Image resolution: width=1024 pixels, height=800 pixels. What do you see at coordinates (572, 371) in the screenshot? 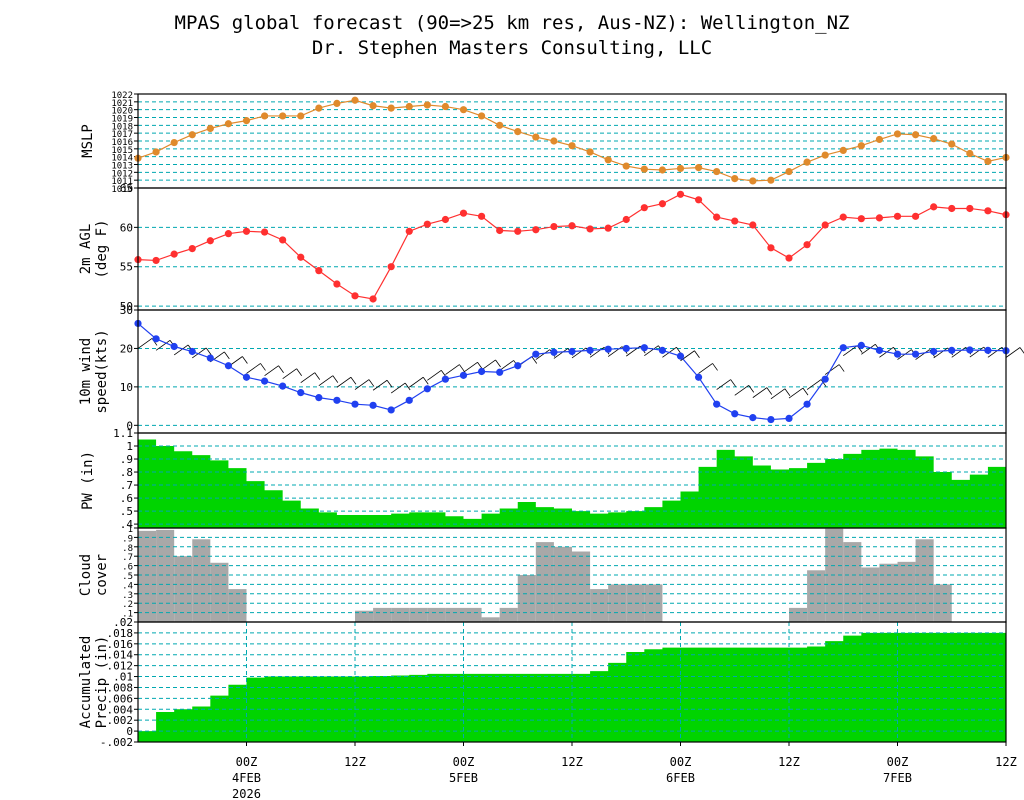
I see `series-line` at bounding box center [572, 371].